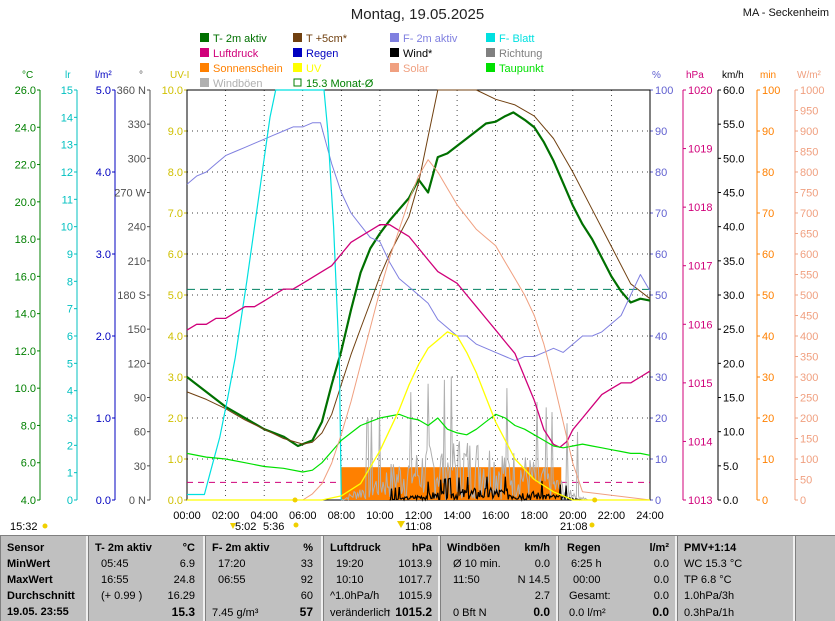 Image resolution: width=835 pixels, height=621 pixels. Describe the element at coordinates (710, 548) in the screenshot. I see `pmv-header: PMV+1:14` at that location.